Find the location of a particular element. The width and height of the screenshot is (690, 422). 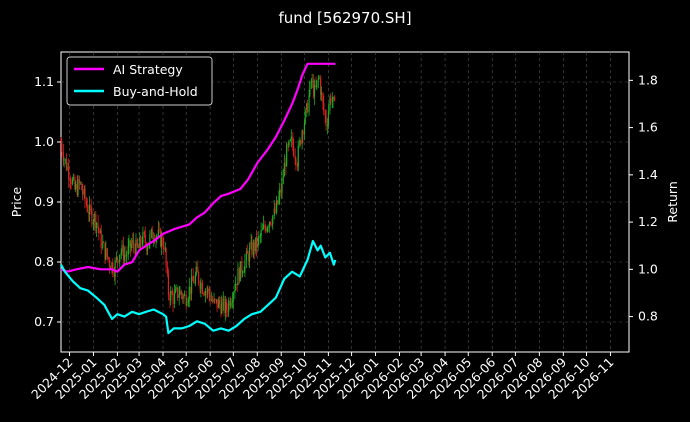

chart-title: fund [562970.SH] is located at coordinates (344, 18).